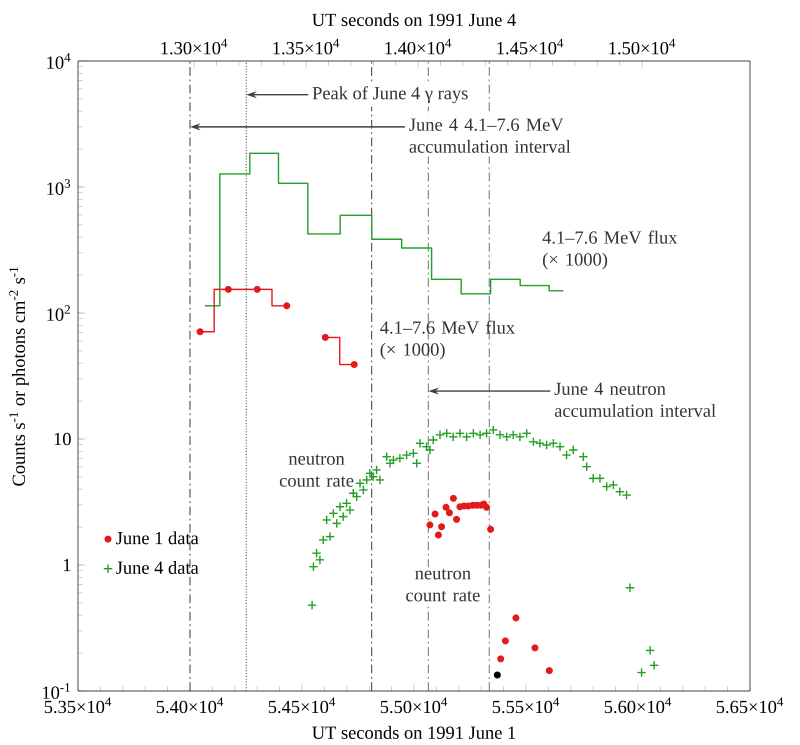  I want to click on y-tick-label: 10, so click(62, 439).